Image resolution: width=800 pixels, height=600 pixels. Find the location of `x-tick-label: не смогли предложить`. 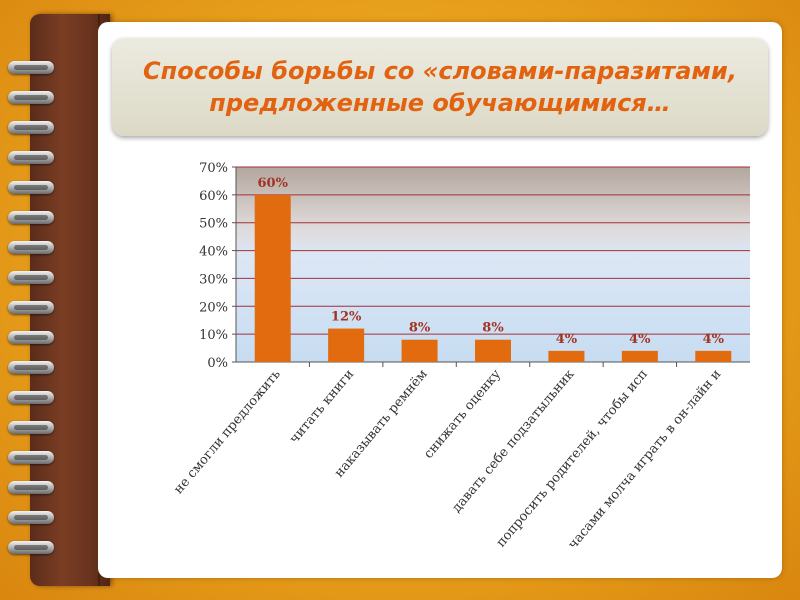

x-tick-label: не смогли предложить is located at coordinates (227, 432).